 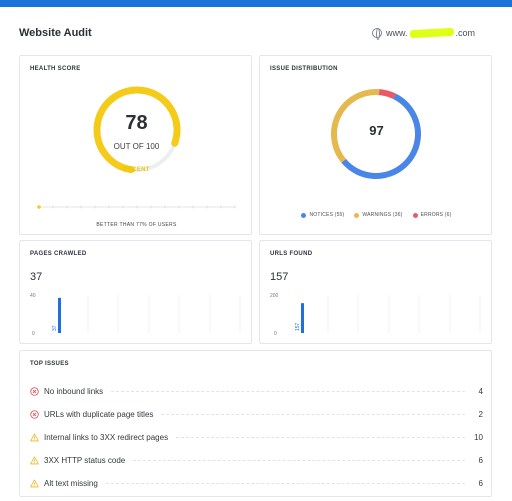 I want to click on top-accent-bar, so click(x=256, y=3).